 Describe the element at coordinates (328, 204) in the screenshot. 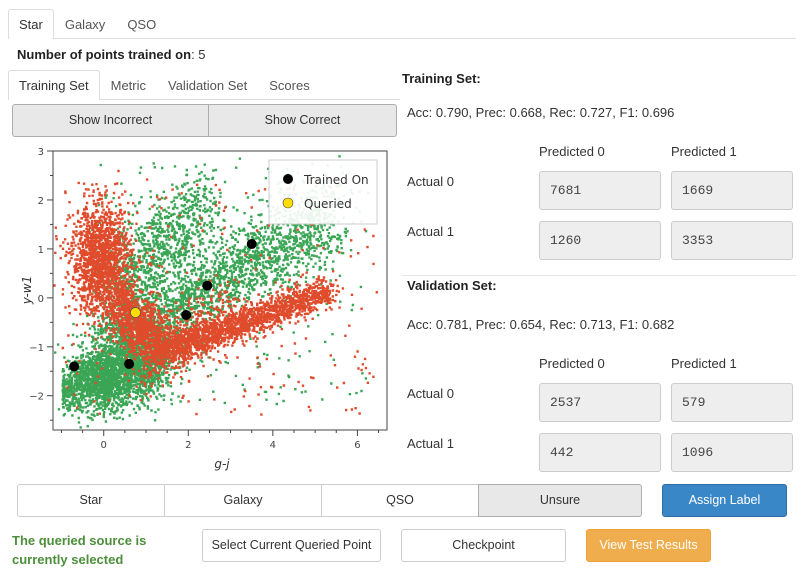

I see `legend-queried-label: Queried` at that location.